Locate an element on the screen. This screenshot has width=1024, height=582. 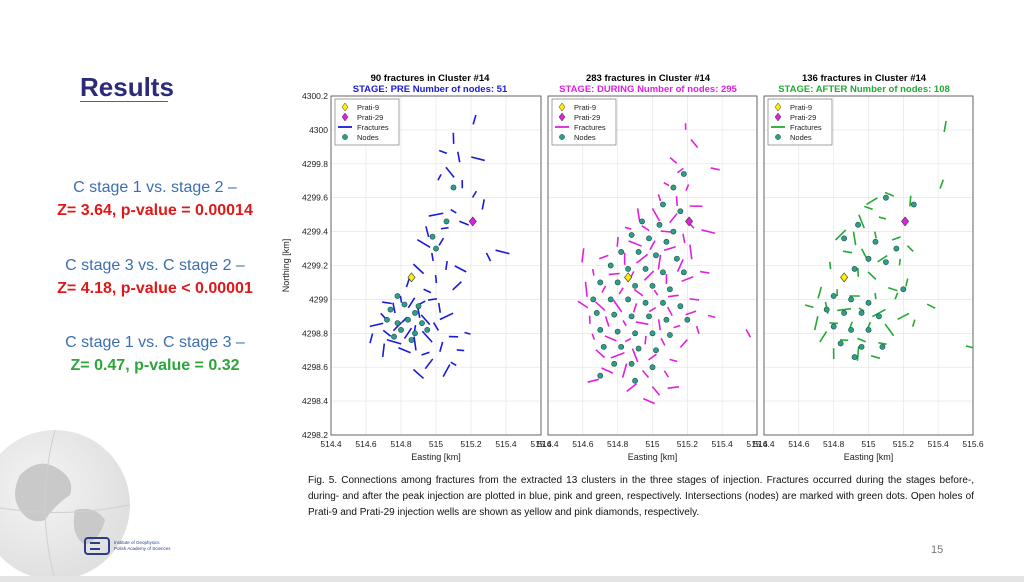
y-tick-label: 4299.2 is located at coordinates (315, 266).